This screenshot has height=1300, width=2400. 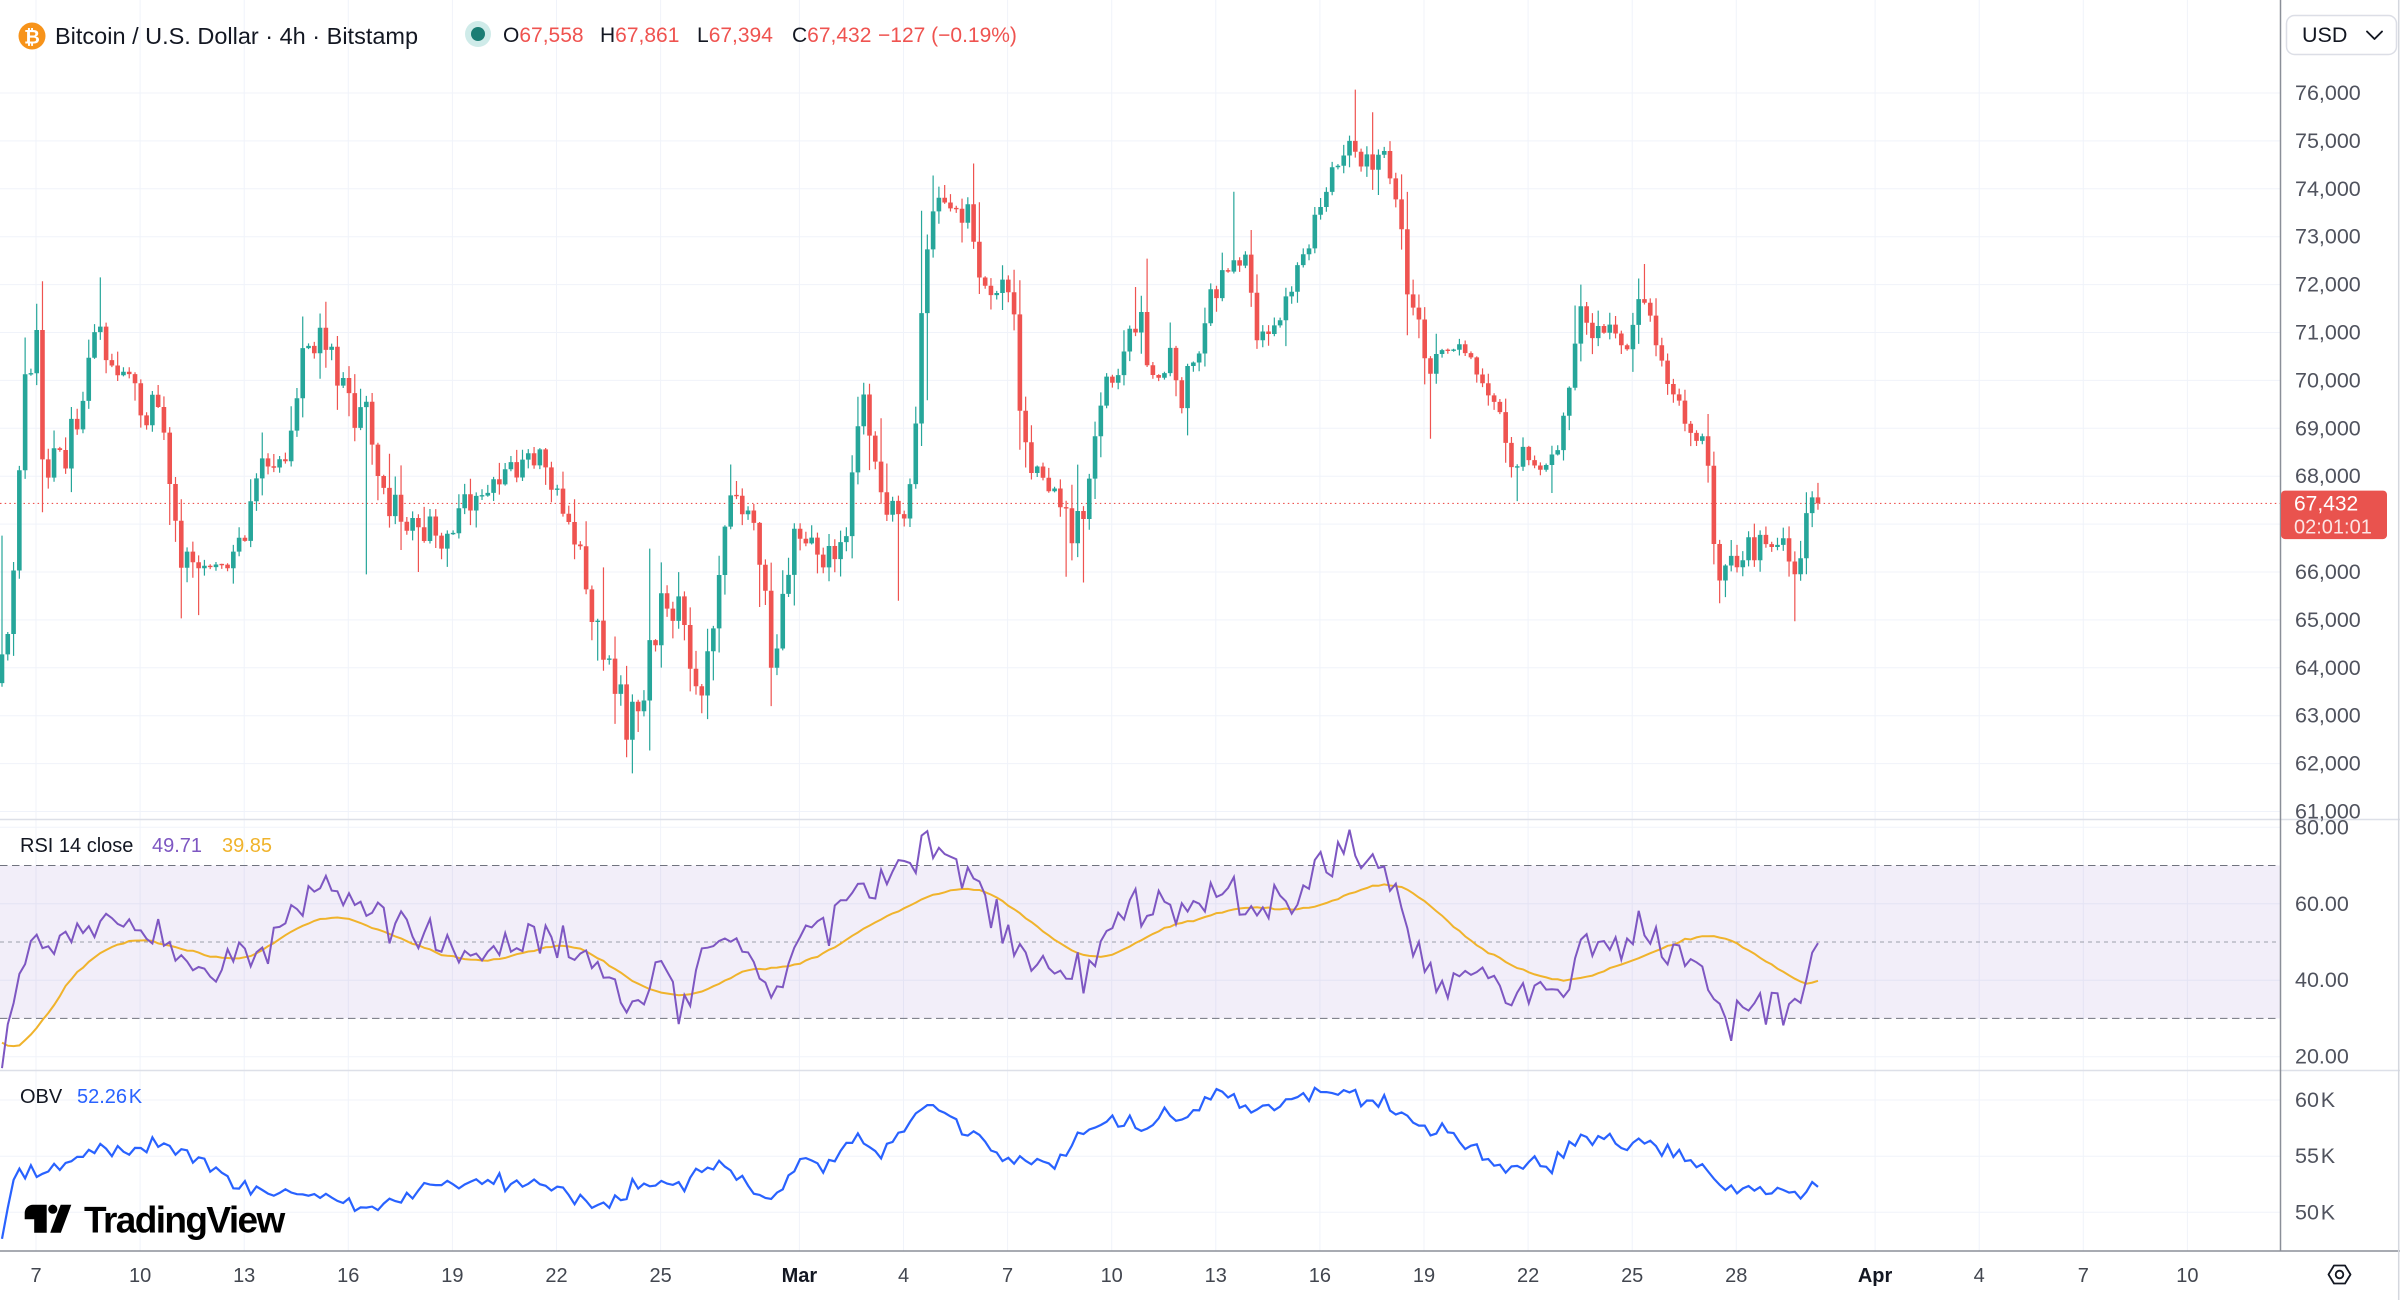 I want to click on svg-text: Mar, so click(x=800, y=1276).